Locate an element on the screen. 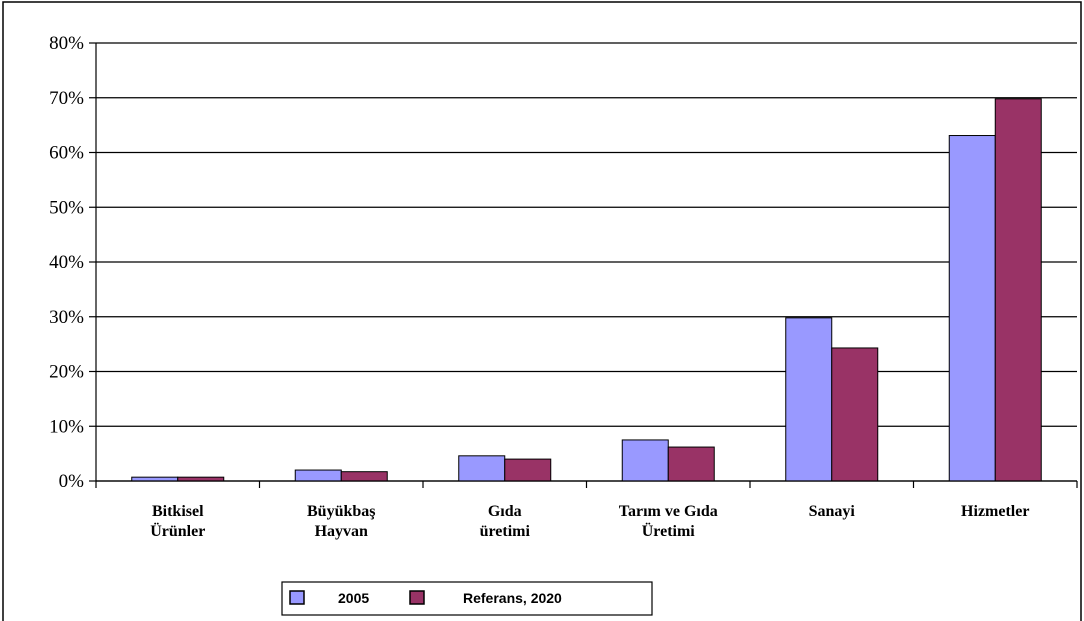  legend: 2005 Referans, 2020 is located at coordinates (467, 598).